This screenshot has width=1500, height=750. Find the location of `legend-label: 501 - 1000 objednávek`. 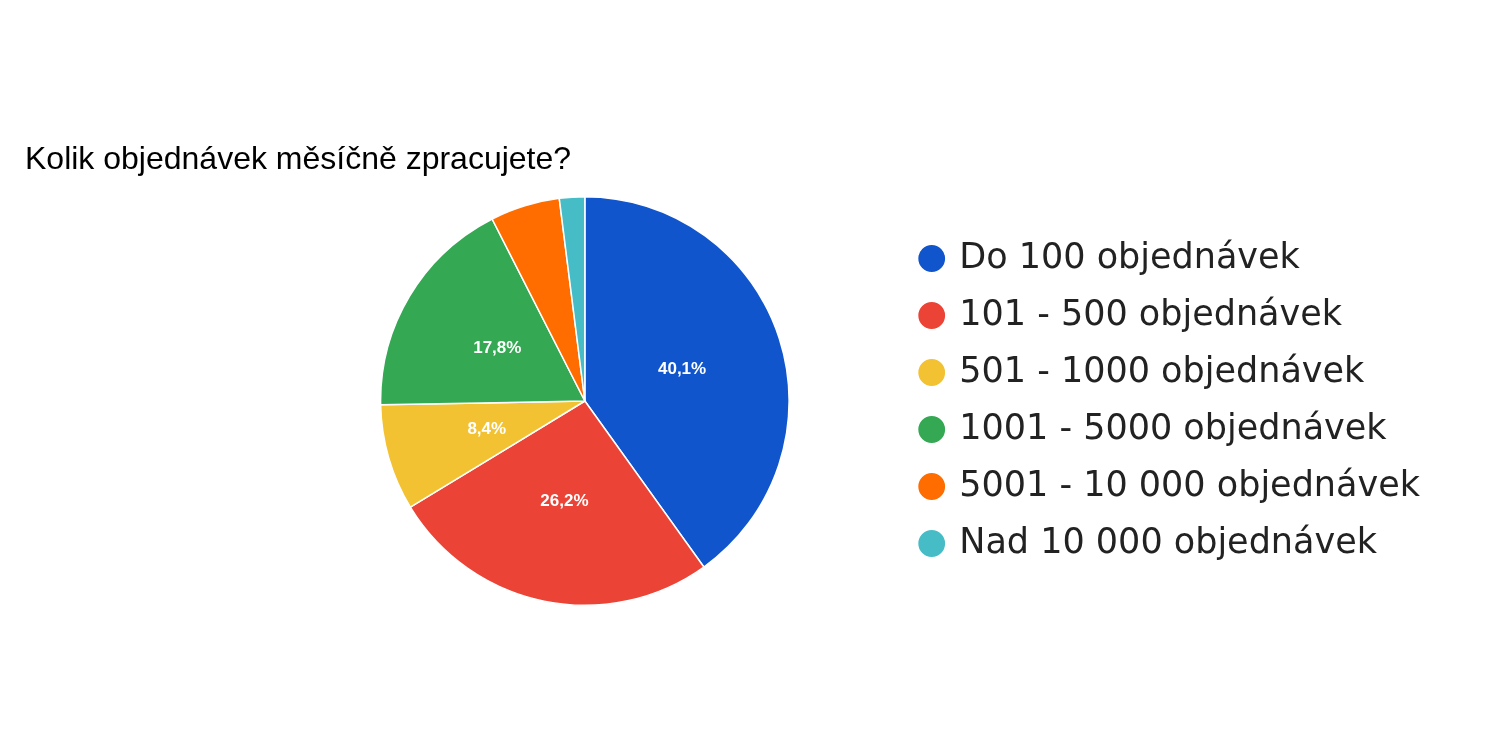

legend-label: 501 - 1000 objednávek is located at coordinates (1162, 369).